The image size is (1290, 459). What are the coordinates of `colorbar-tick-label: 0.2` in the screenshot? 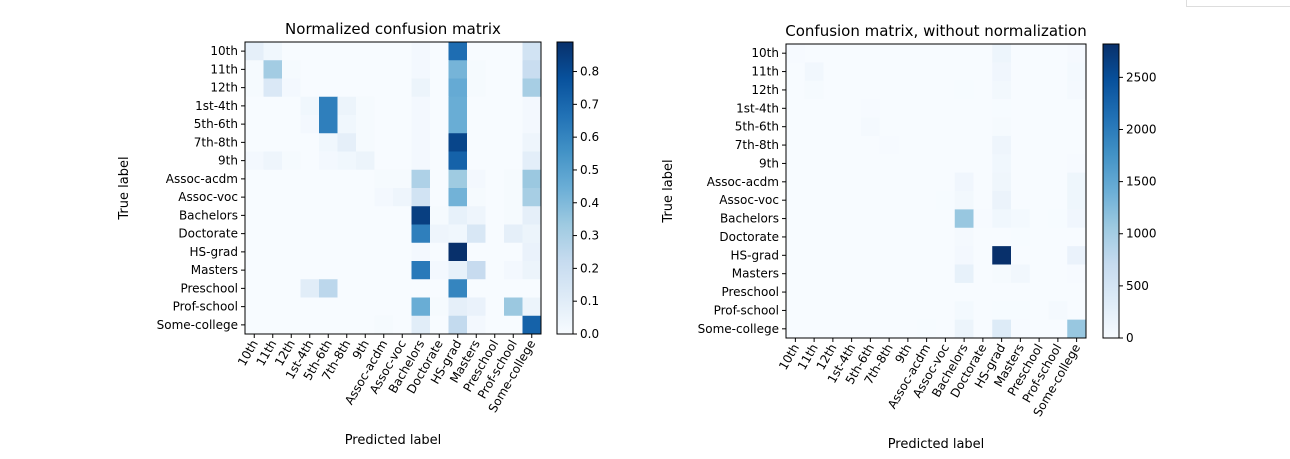 It's located at (589, 268).